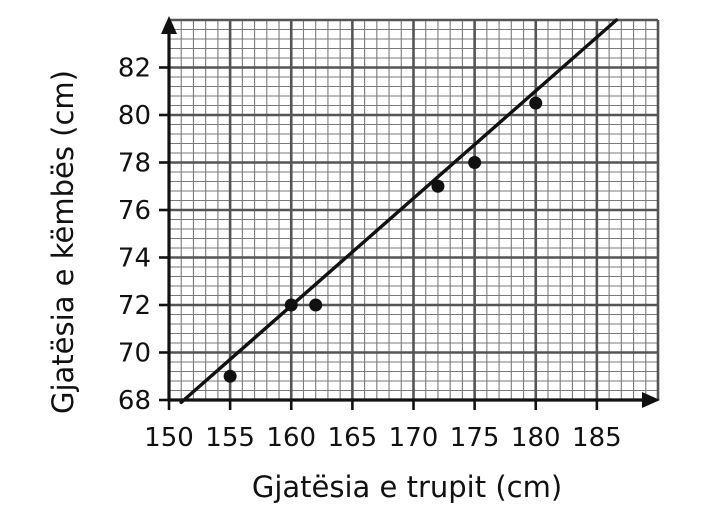 Image resolution: width=724 pixels, height=521 pixels. Describe the element at coordinates (407, 487) in the screenshot. I see `x-axis-label: Gjatësia e trupit (cm)` at that location.